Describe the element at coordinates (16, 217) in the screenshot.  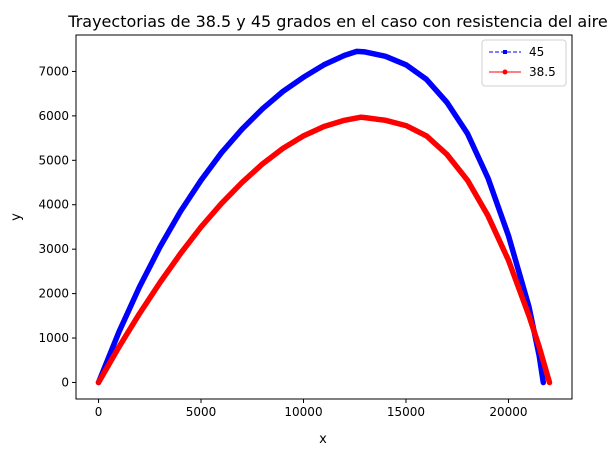
I see `y-axis-label: y` at that location.